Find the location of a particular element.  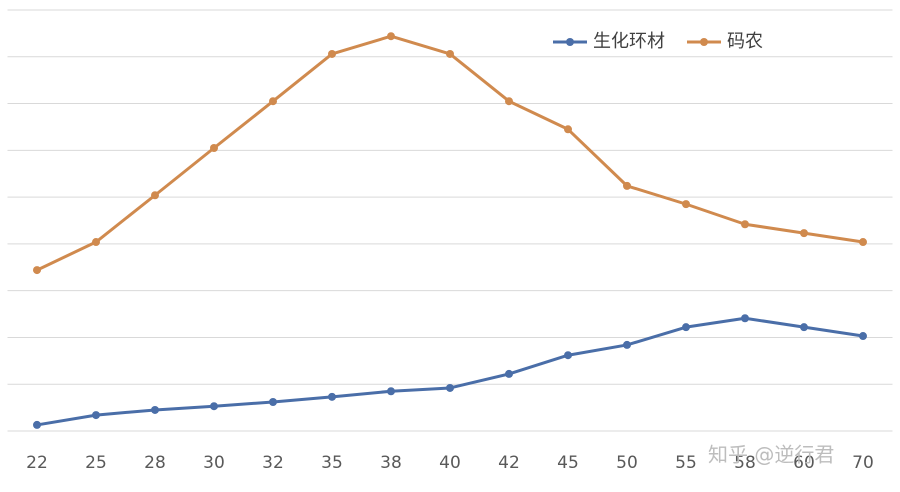

legend-label: 生化环材 is located at coordinates (629, 41).